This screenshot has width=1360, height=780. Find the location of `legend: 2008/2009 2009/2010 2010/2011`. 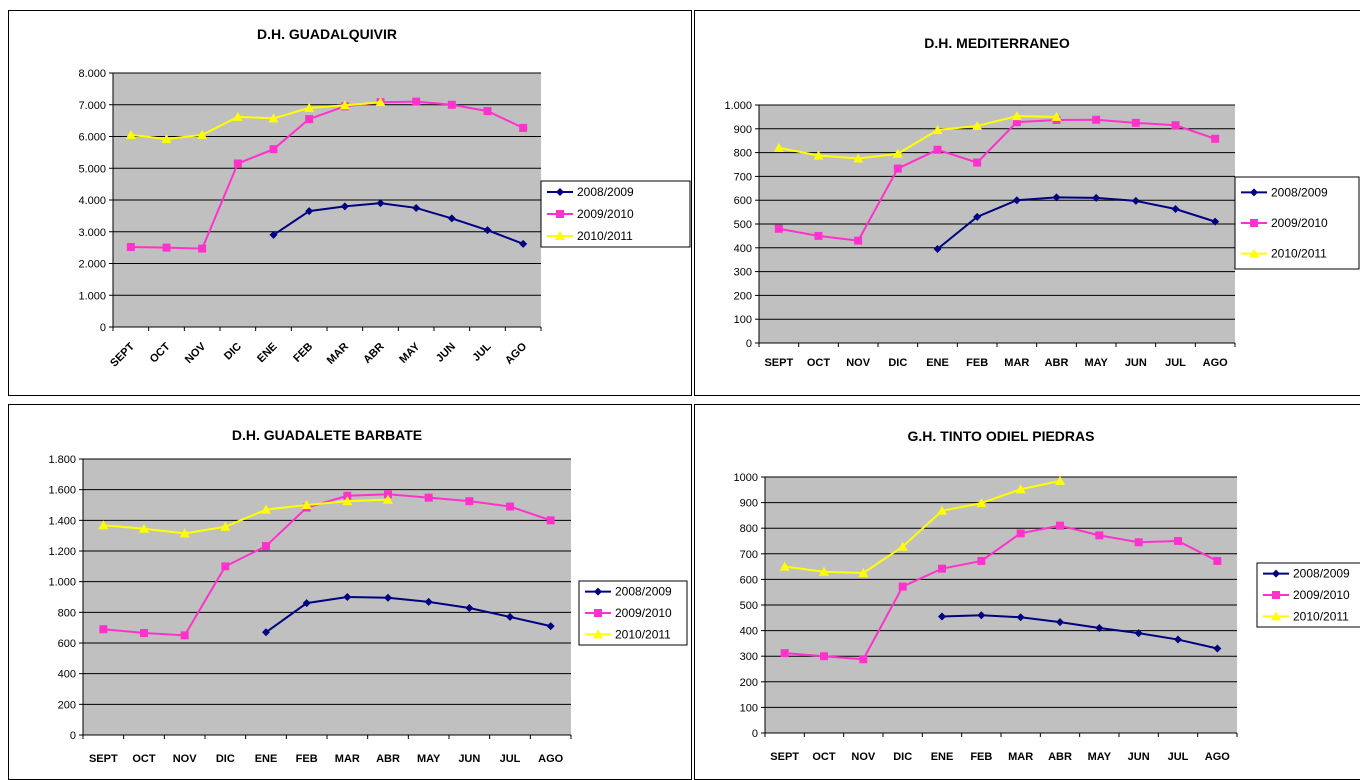

legend: 2008/2009 2009/2010 2010/2011 is located at coordinates (1297, 223).